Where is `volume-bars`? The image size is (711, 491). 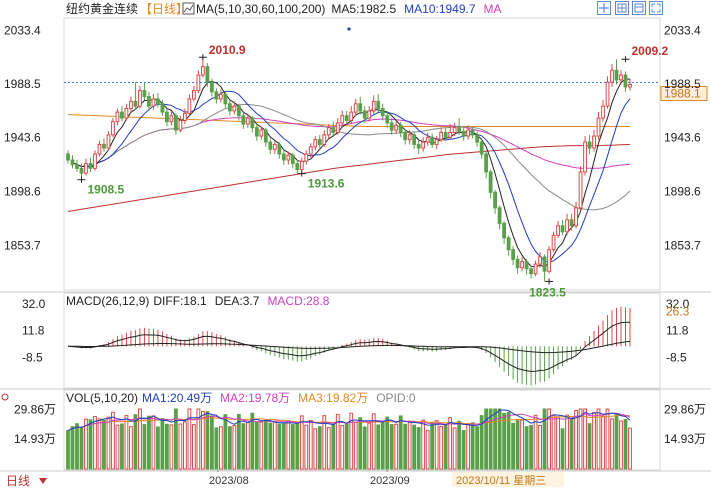 volume-bars is located at coordinates (349, 439).